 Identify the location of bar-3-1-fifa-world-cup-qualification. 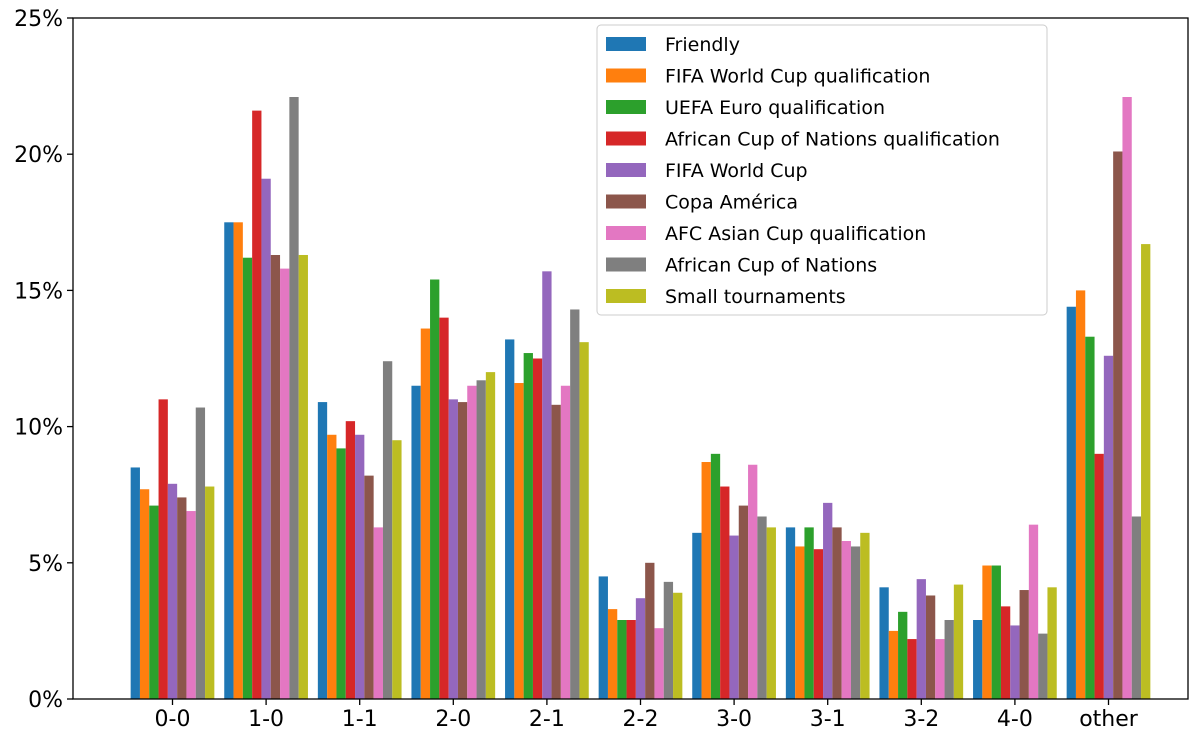
(800, 622).